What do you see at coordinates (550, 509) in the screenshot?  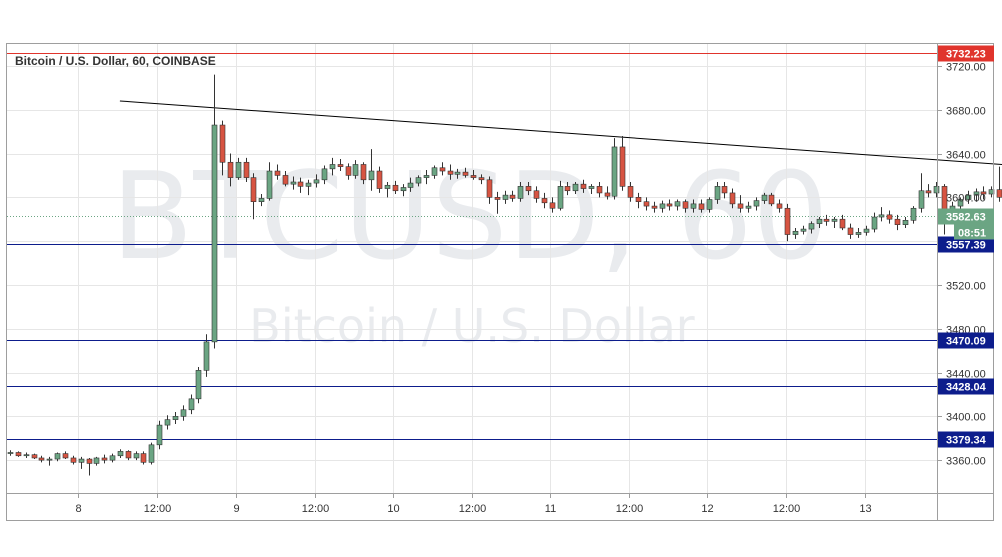 I see `x-tick-label: 11` at bounding box center [550, 509].